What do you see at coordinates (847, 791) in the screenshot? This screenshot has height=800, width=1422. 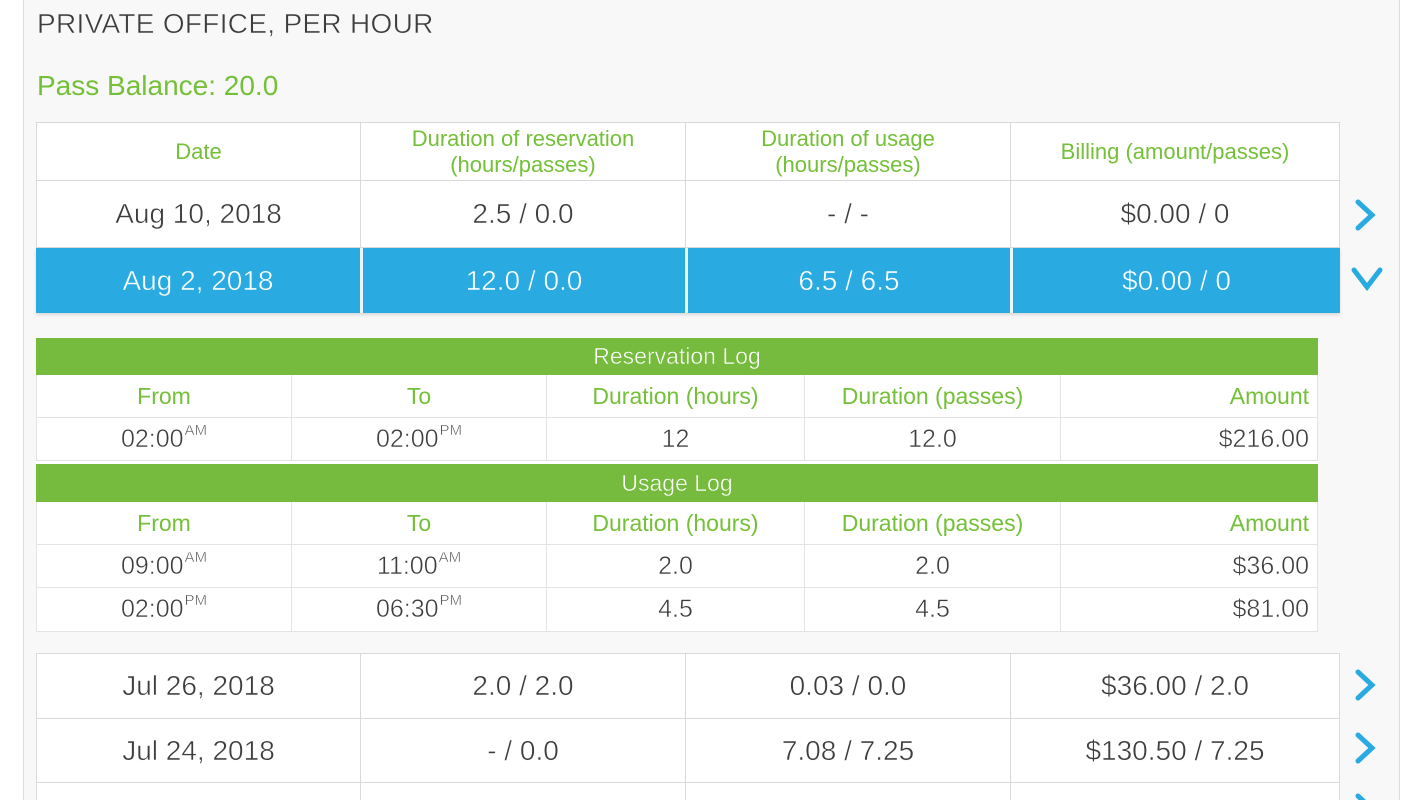 I see `cell-usage` at bounding box center [847, 791].